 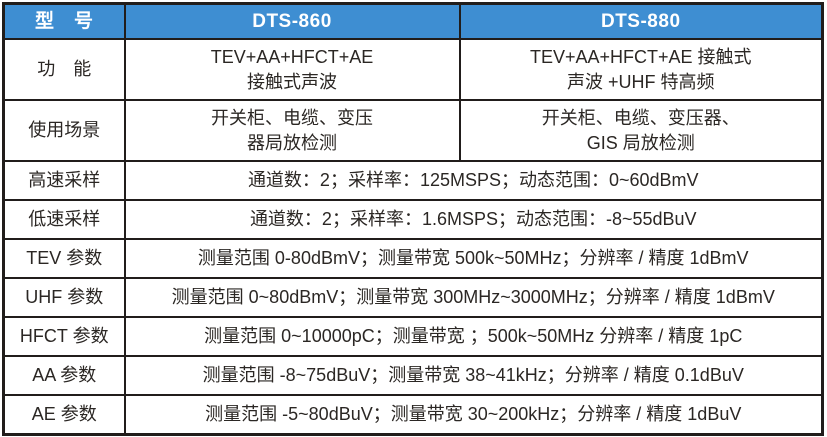 What do you see at coordinates (640, 117) in the screenshot?
I see `cell-line: 开关柜、电缆、变压器、` at bounding box center [640, 117].